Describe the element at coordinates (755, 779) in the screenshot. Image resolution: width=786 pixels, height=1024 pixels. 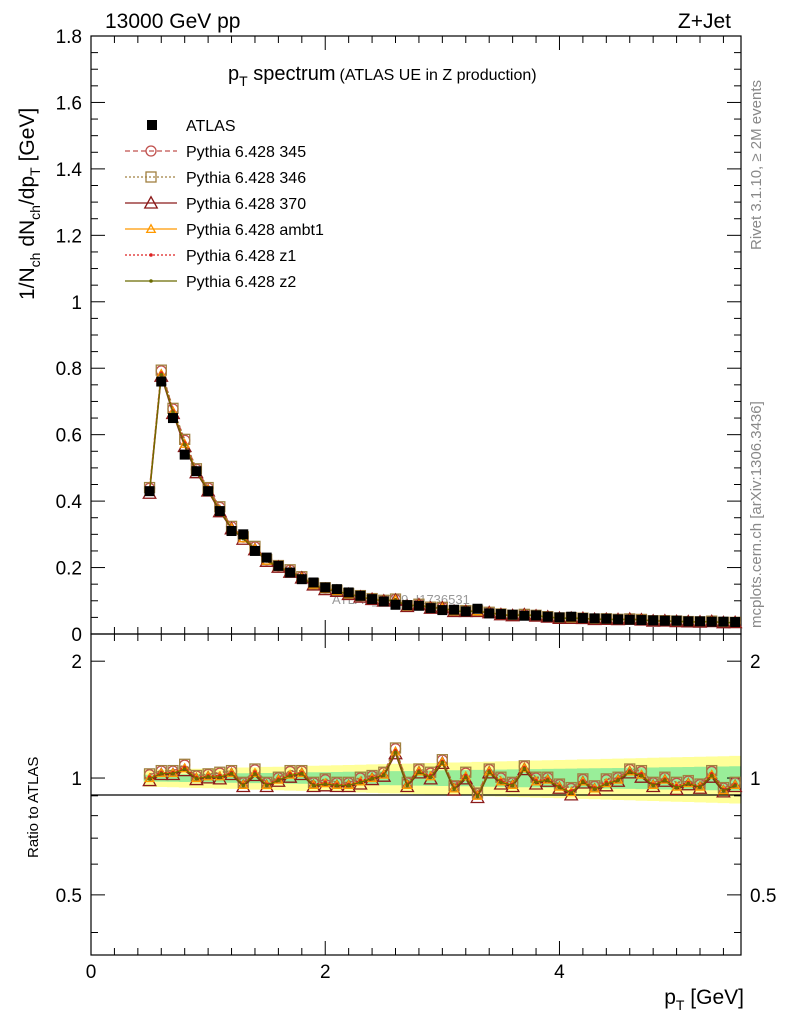
I see `ratio-tick-label-right: 1` at that location.